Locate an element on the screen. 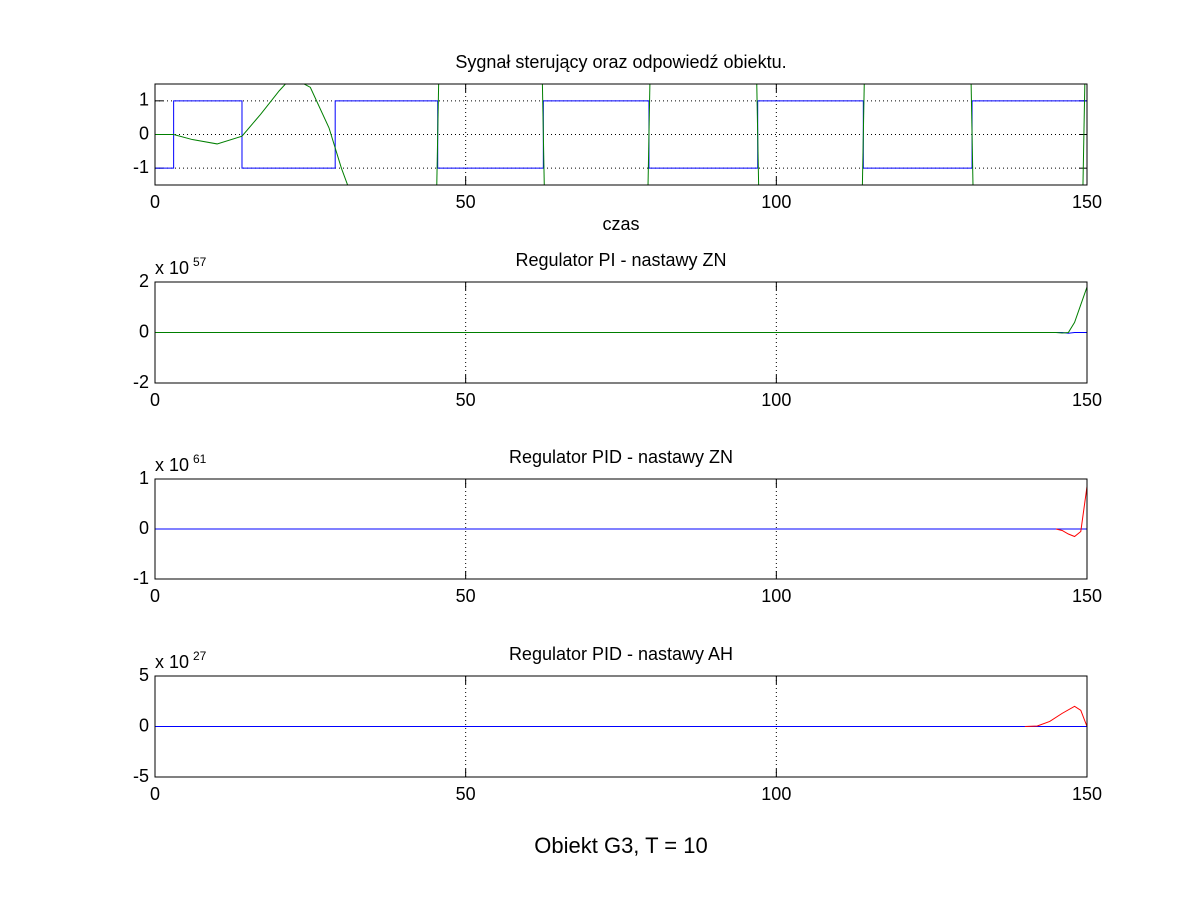 The height and width of the screenshot is (901, 1201). x-axis-label: czas is located at coordinates (620, 224).